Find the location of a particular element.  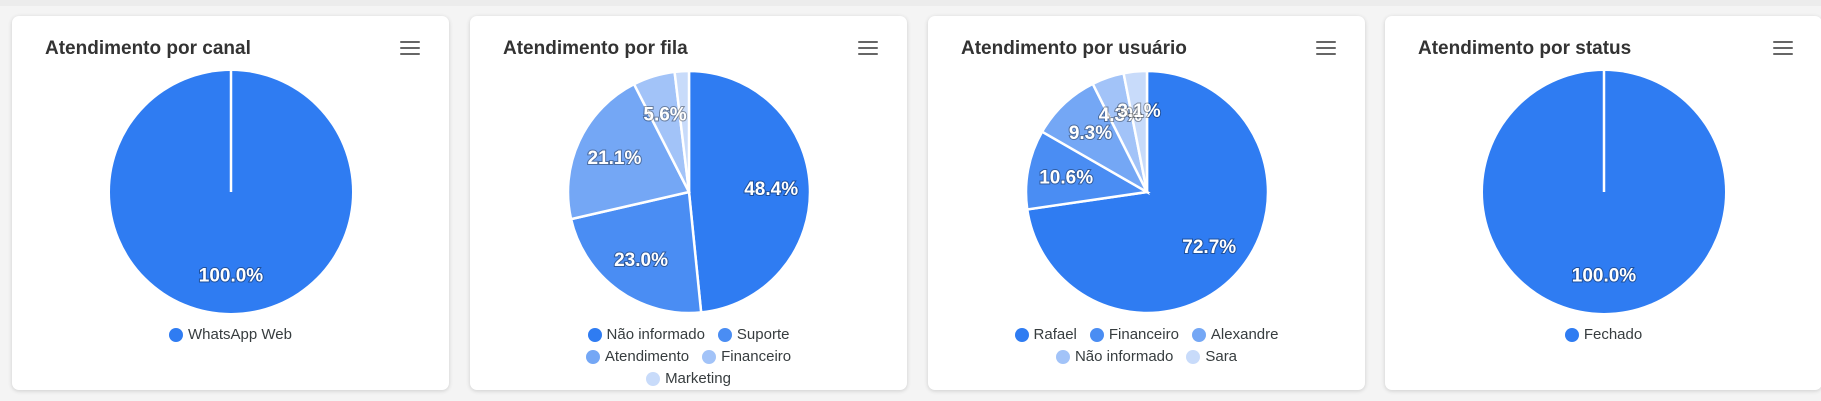

legend-label: WhatsApp Web is located at coordinates (240, 334).